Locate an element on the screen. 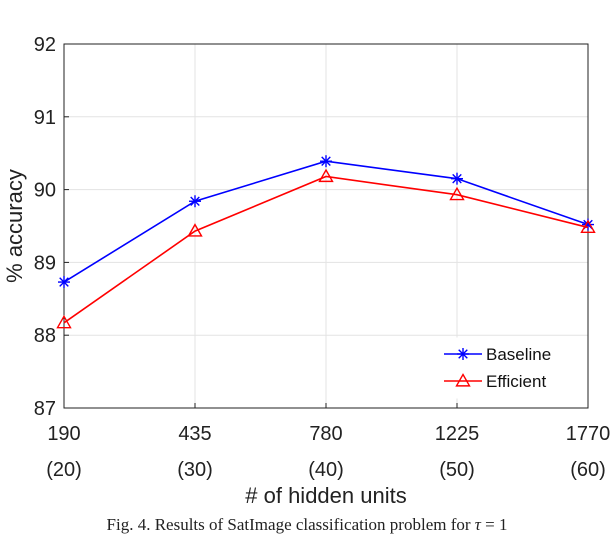  legend-label-baseline: Baseline is located at coordinates (518, 354).